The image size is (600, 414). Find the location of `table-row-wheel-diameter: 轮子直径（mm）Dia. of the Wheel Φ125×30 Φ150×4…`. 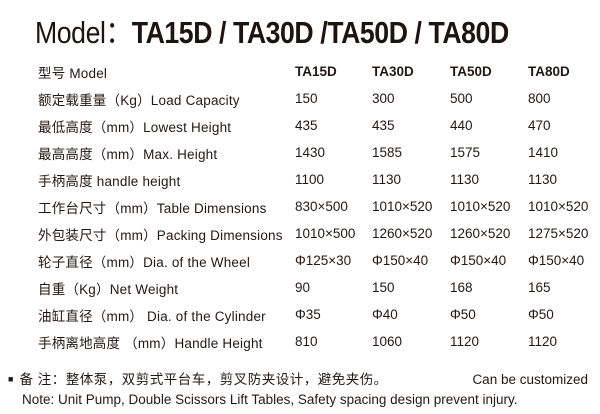

table-row-wheel-diameter: 轮子直径（mm）Dia. of the Wheel Φ125×30 Φ150×4… is located at coordinates (318, 260).